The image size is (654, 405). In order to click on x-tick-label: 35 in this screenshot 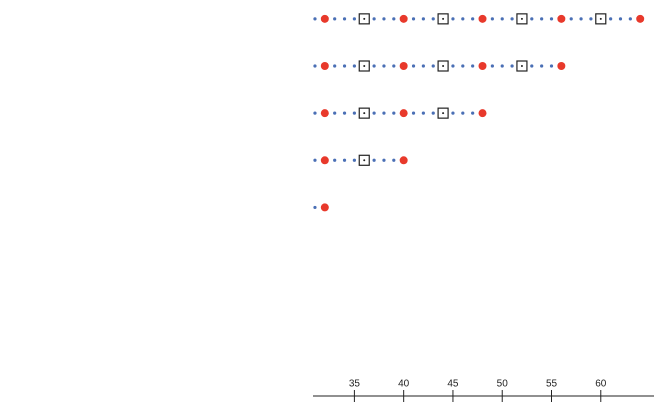, I will do `click(355, 384)`.